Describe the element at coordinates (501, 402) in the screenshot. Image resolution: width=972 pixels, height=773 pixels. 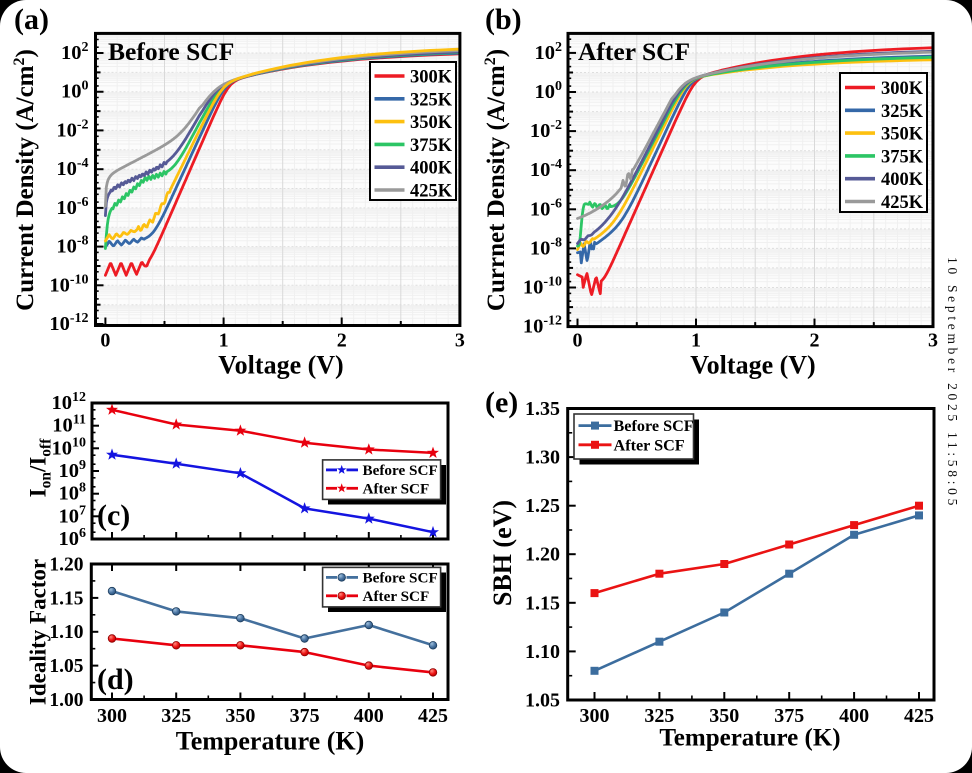
I see `svg-text: (e)` at that location.